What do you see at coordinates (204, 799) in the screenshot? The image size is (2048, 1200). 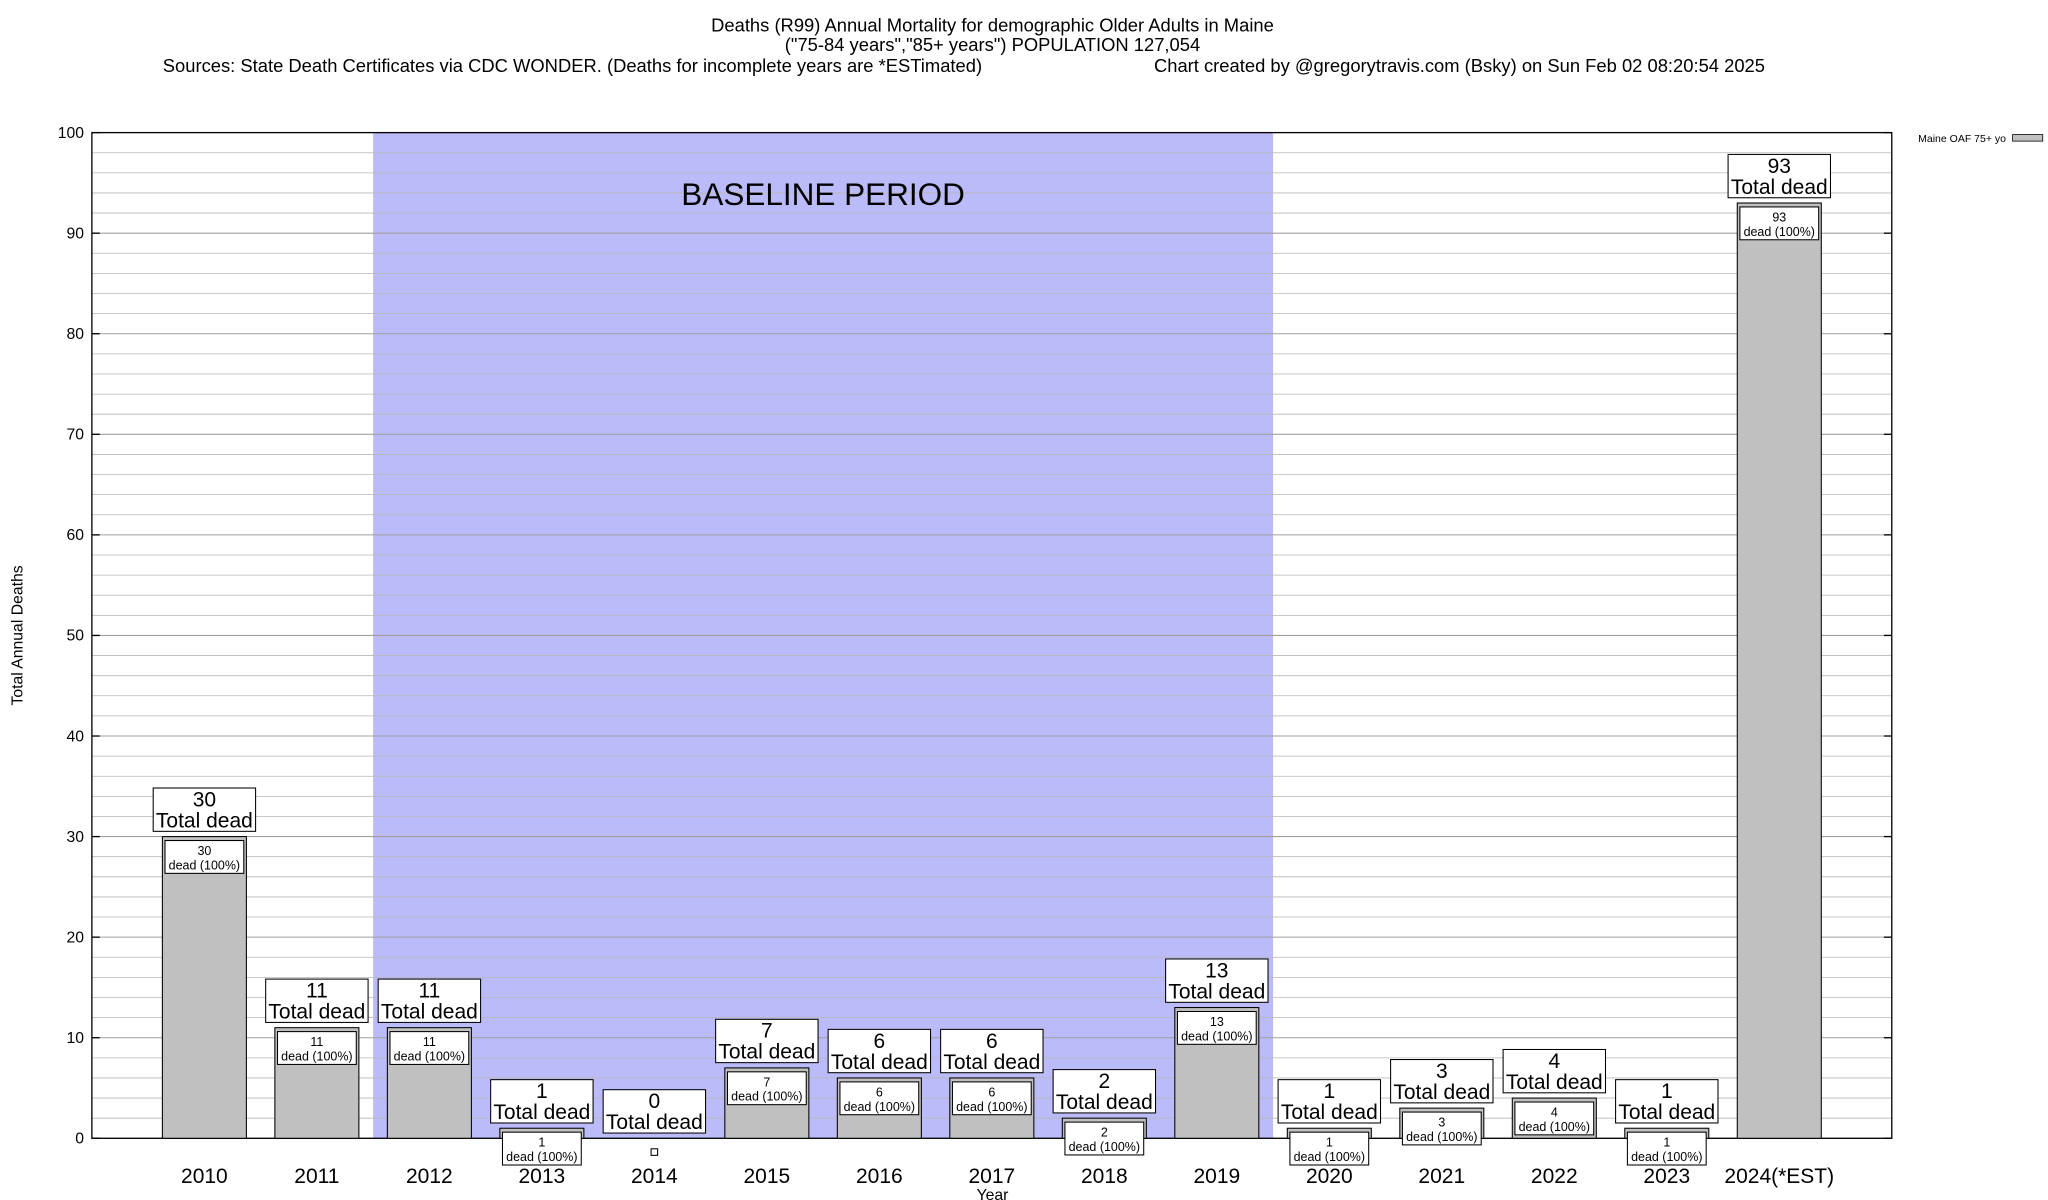 I see `total-label-value: 30` at bounding box center [204, 799].